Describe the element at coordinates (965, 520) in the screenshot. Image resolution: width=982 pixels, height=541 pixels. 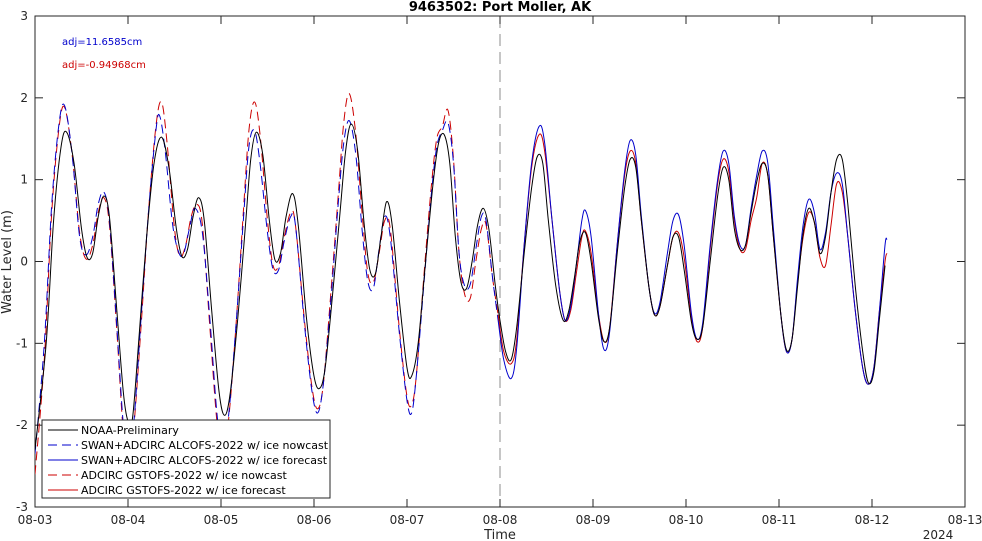
I see `x-tick-label: 08-13` at that location.